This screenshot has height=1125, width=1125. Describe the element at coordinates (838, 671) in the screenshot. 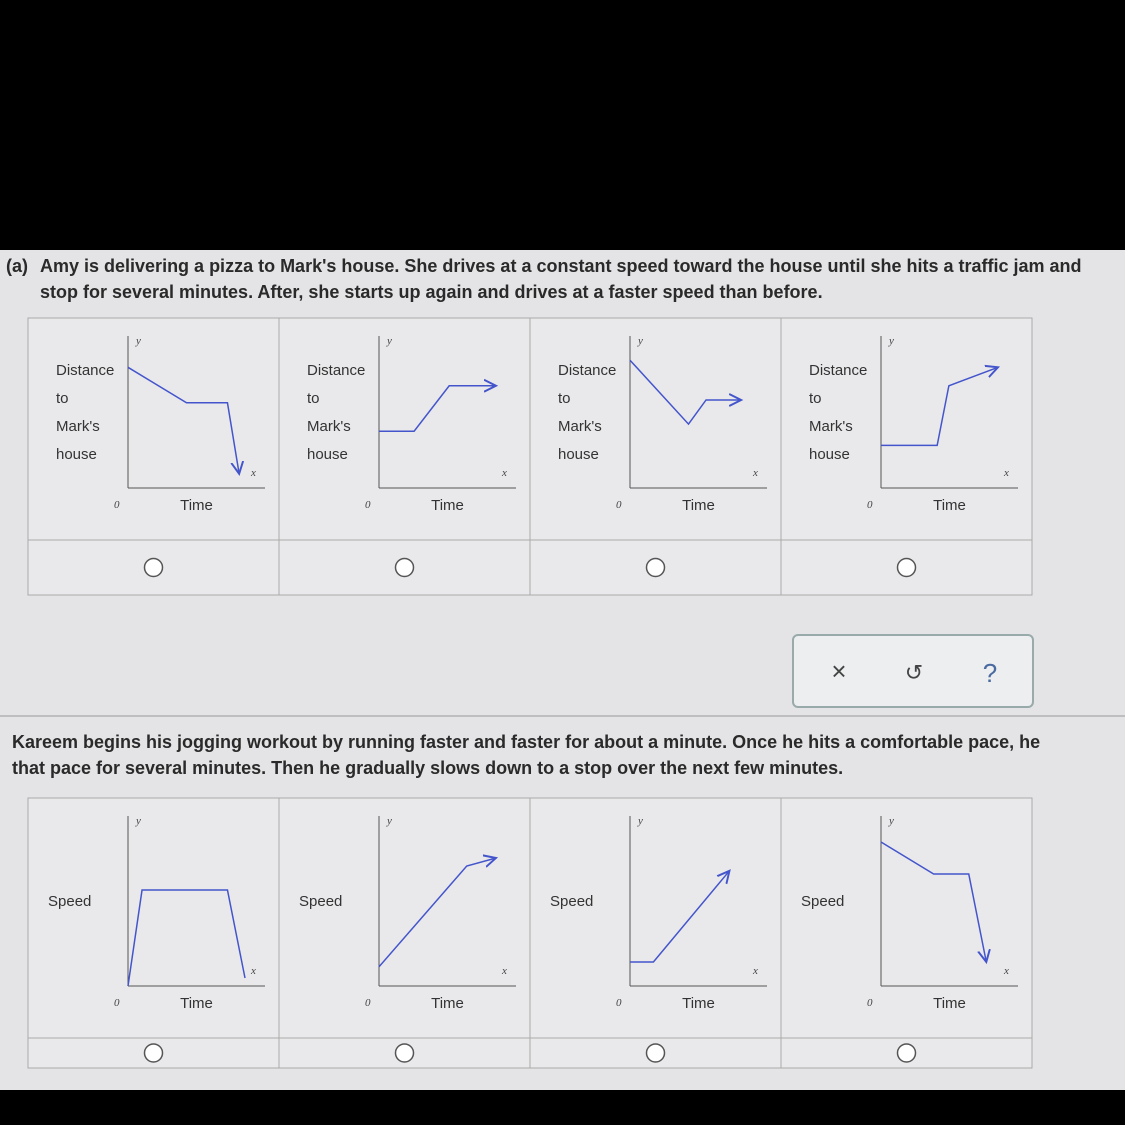

I see `close-button: ×` at that location.